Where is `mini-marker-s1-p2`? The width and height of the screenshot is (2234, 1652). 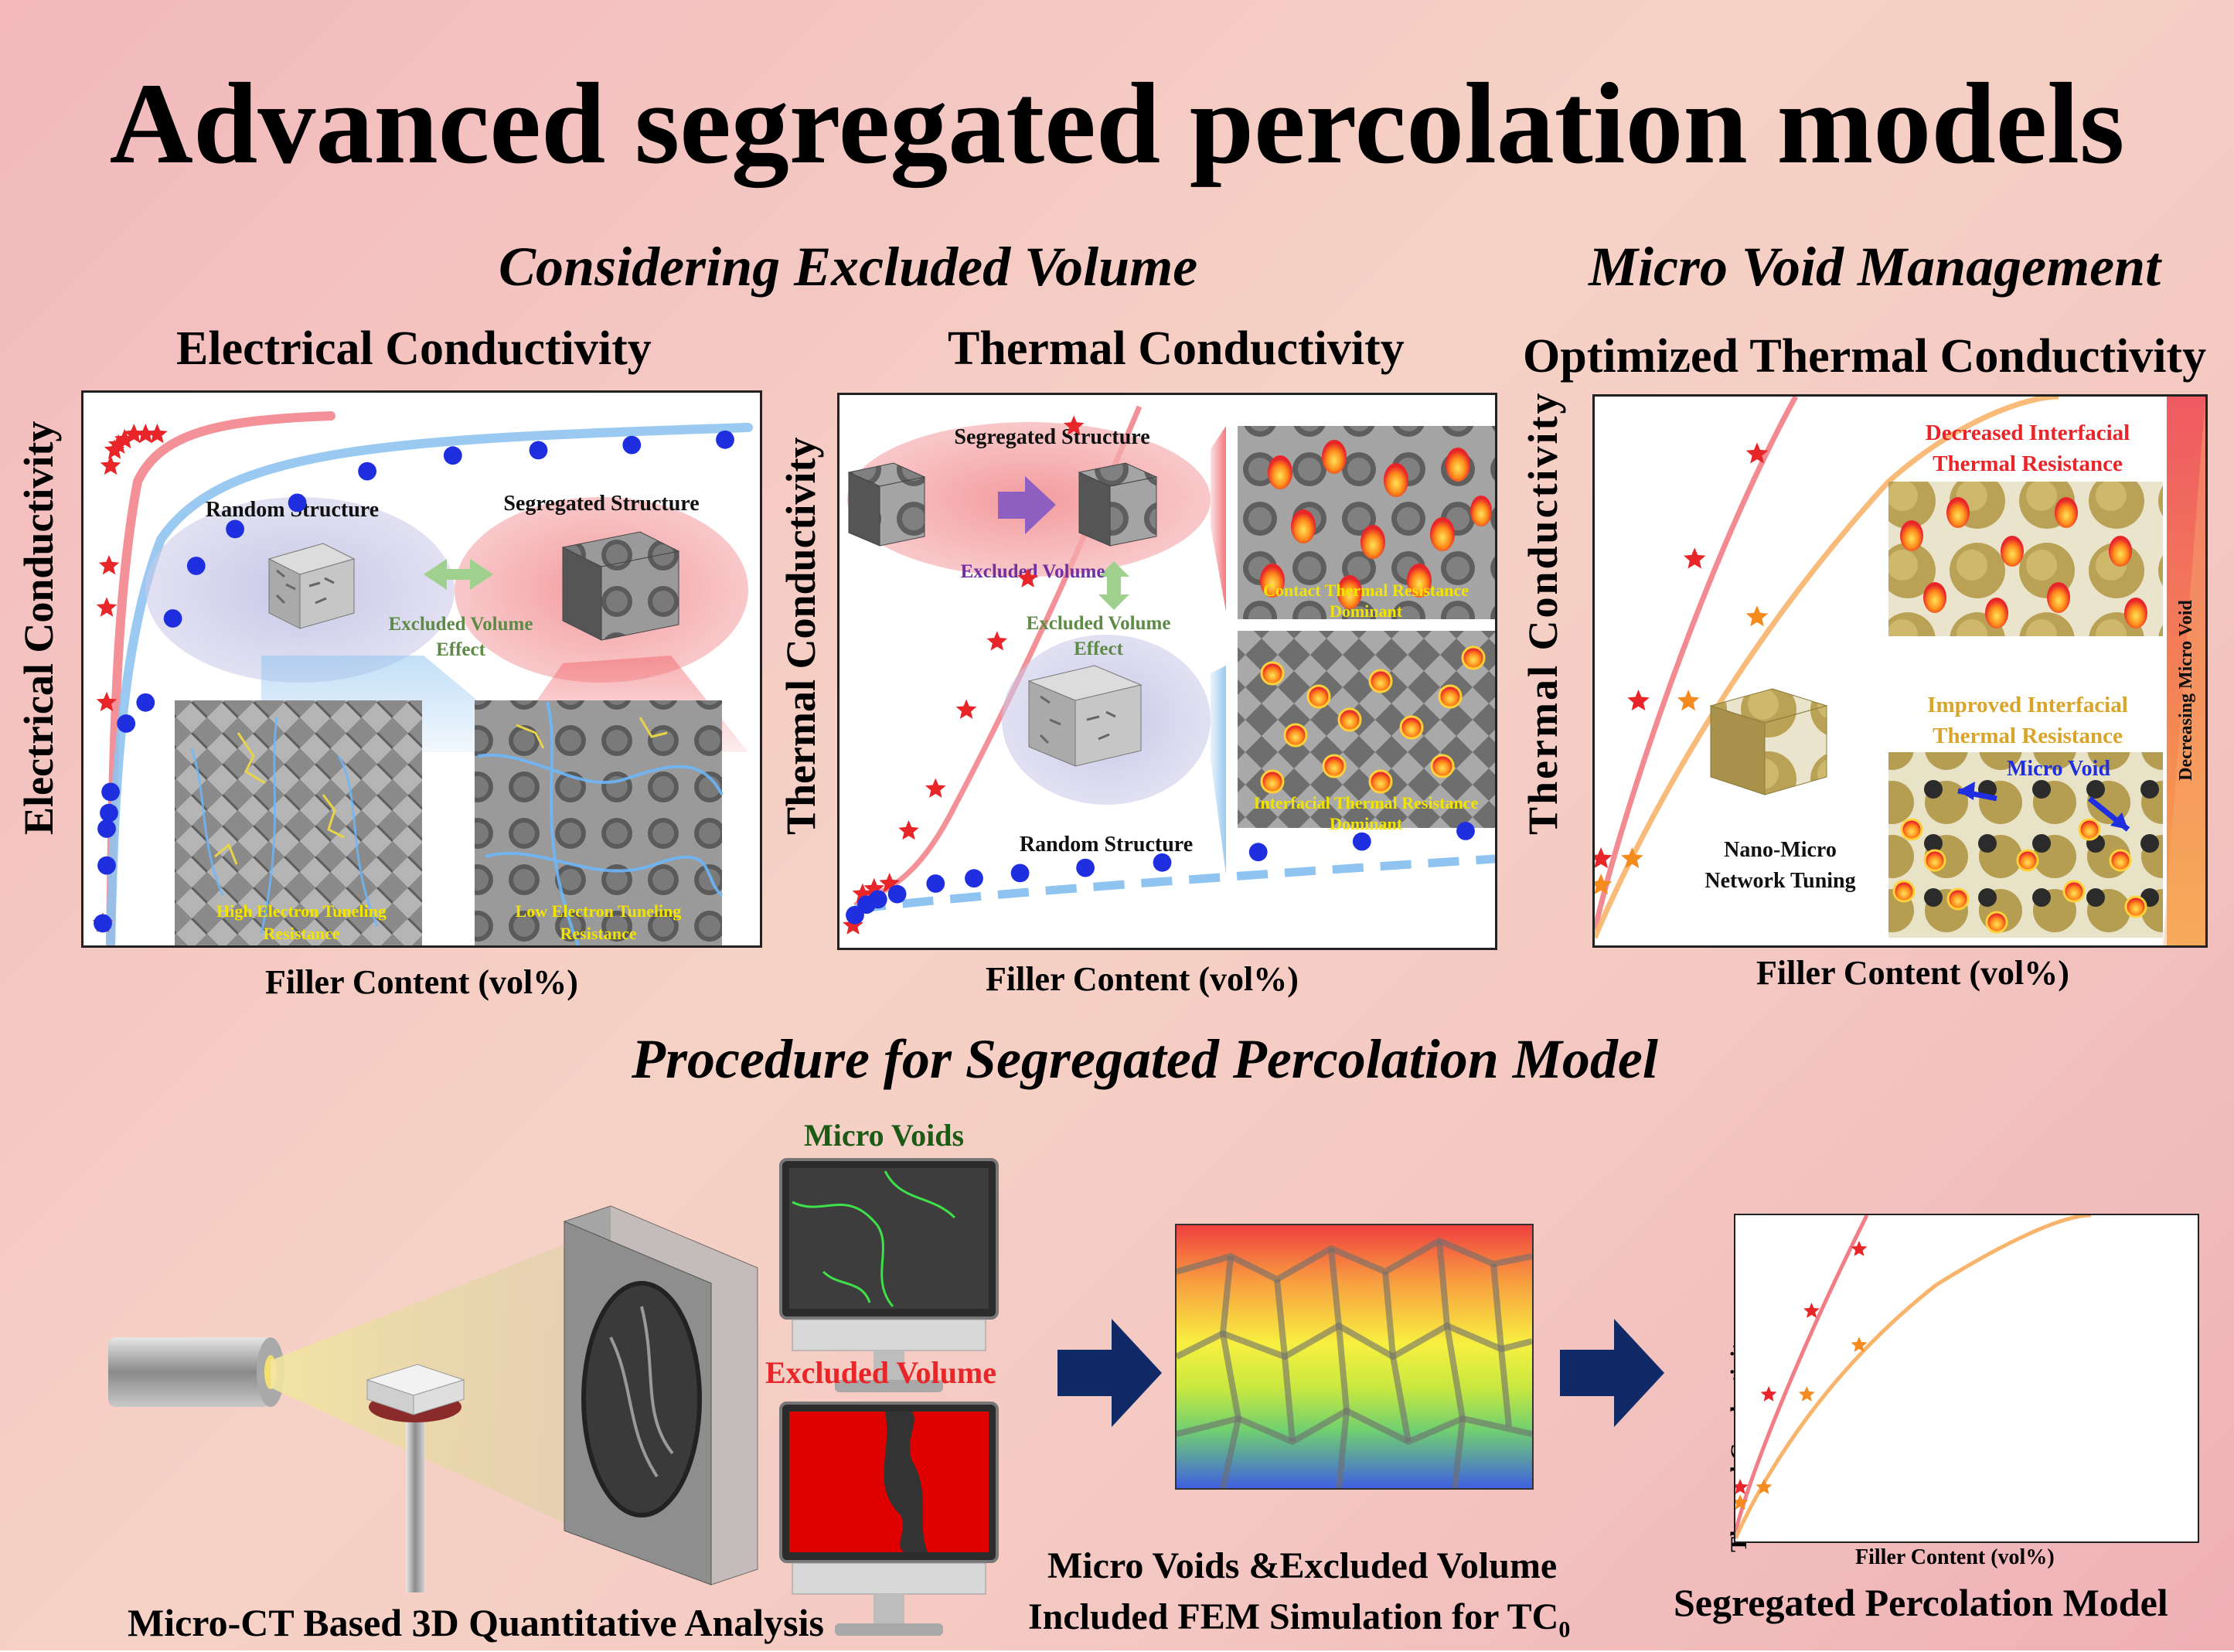 mini-marker-s1-p2 is located at coordinates (1806, 1394).